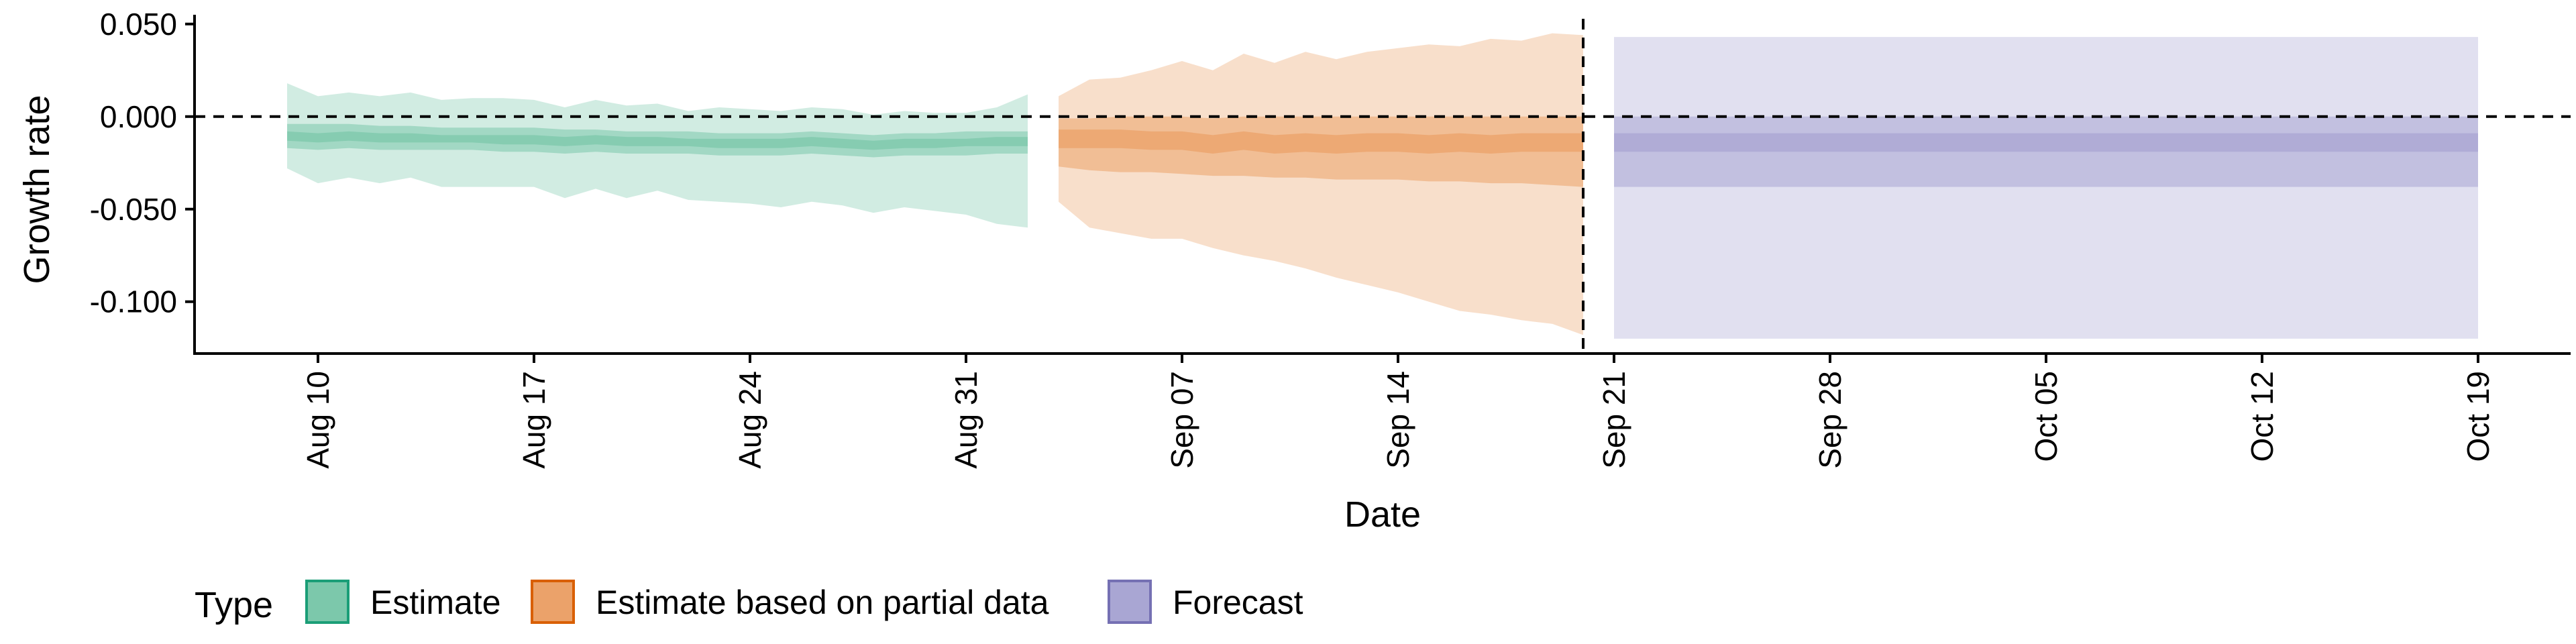  What do you see at coordinates (2262, 416) in the screenshot?
I see `x-tick-label: Oct 12` at bounding box center [2262, 416].